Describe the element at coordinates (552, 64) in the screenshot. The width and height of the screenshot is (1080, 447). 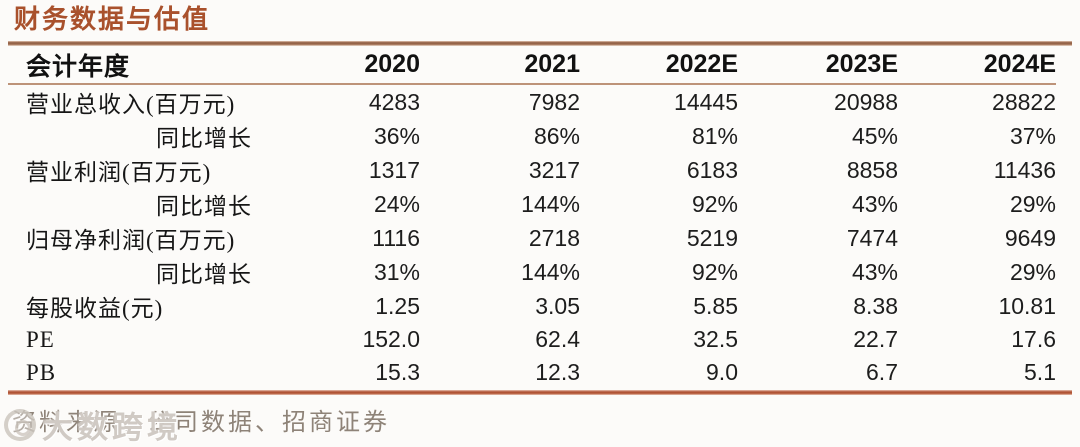
I see `header-2021: 2021` at that location.